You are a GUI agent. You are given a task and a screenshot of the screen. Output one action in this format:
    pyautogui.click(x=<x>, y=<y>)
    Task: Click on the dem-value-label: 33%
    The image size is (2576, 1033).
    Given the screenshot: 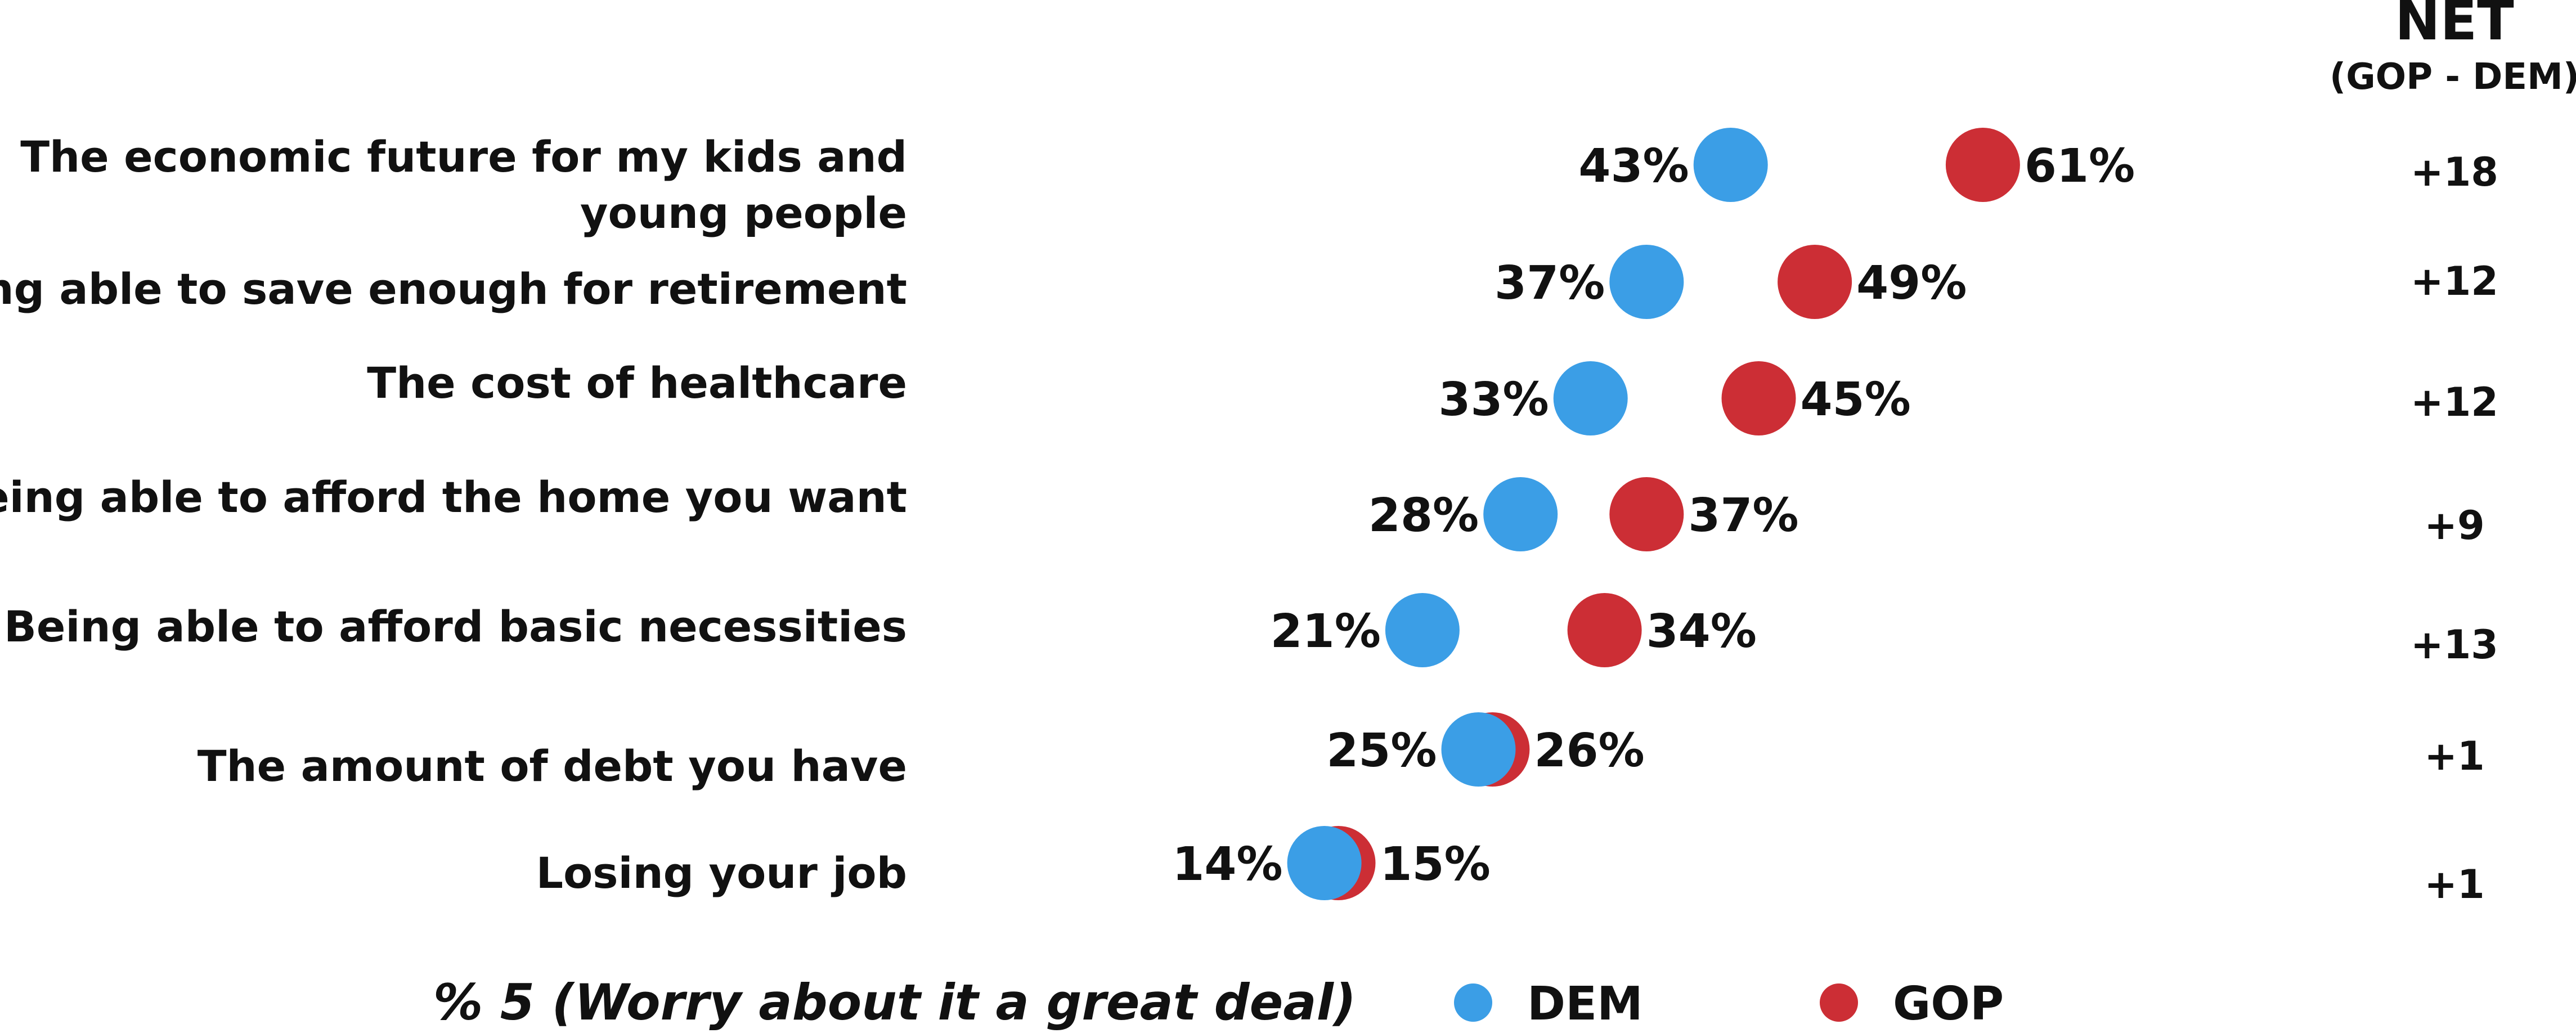 What is the action you would take?
    pyautogui.click(x=1493, y=399)
    